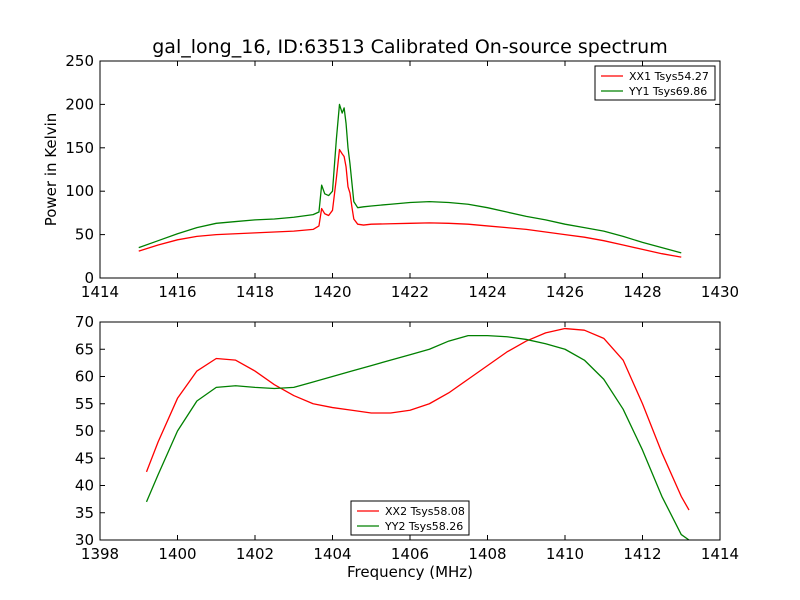 This screenshot has width=800, height=600. I want to click on y-tick-label: 100, so click(79, 191).